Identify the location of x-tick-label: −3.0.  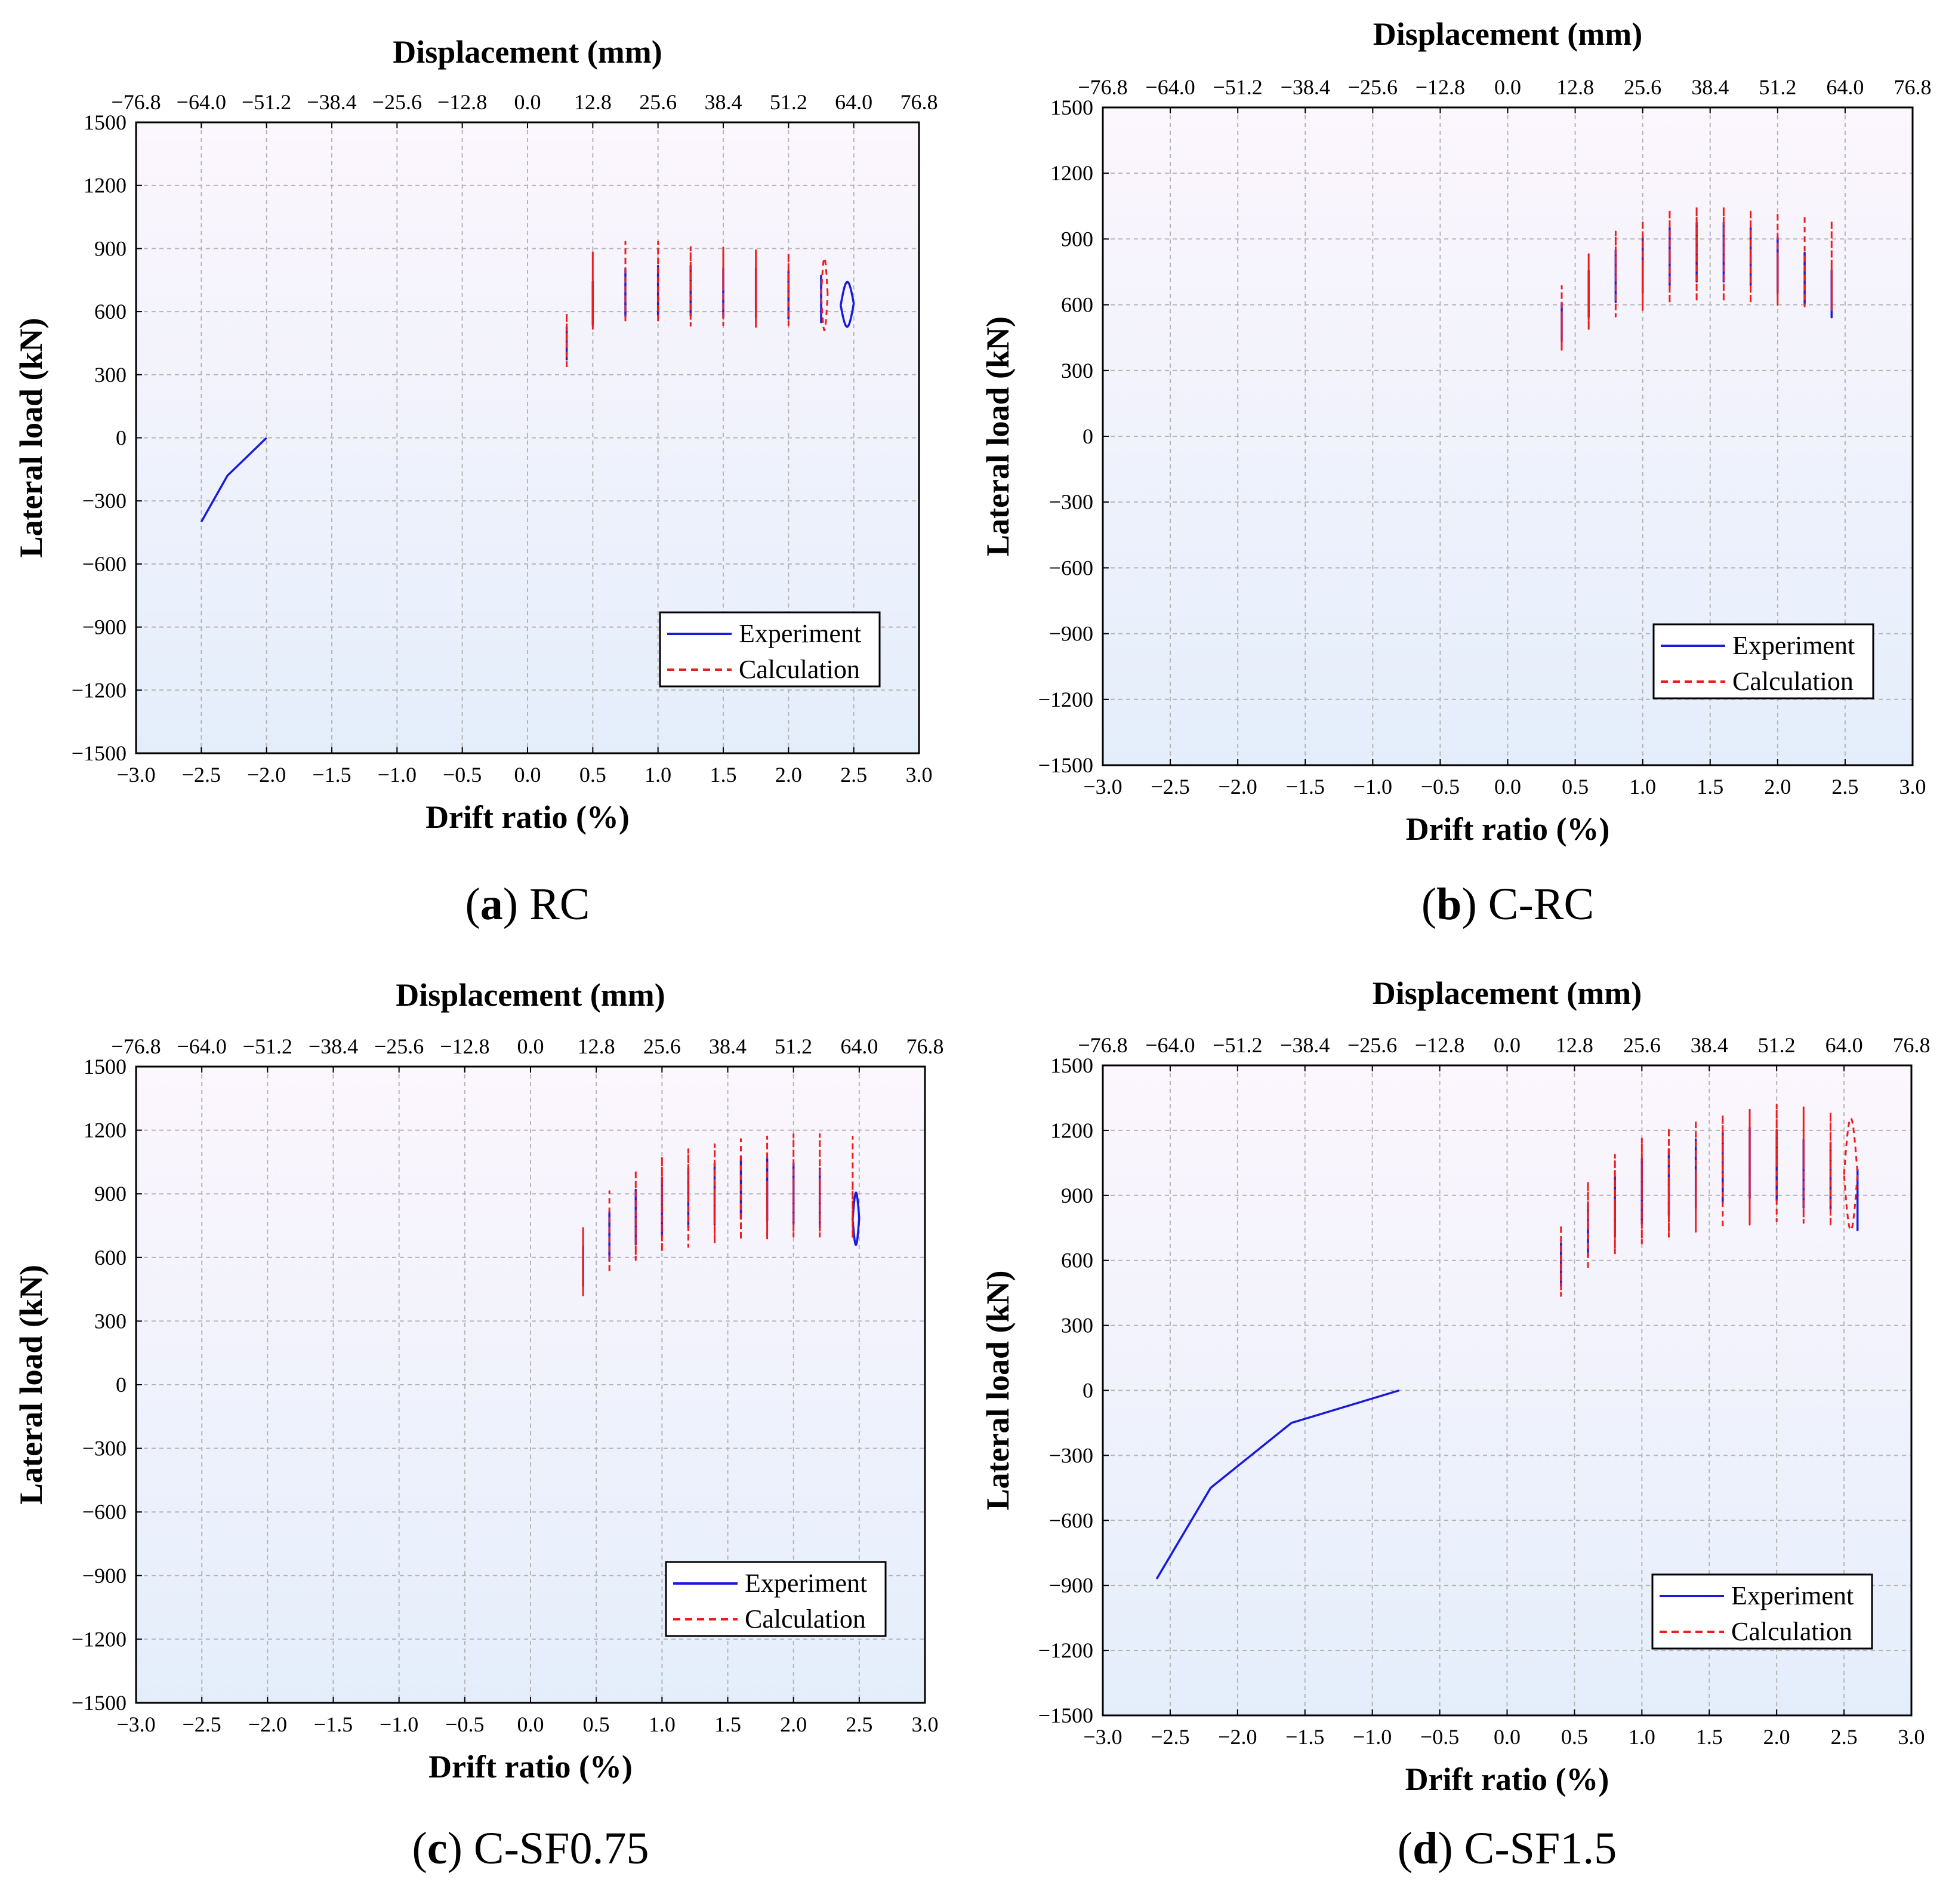
(135, 775).